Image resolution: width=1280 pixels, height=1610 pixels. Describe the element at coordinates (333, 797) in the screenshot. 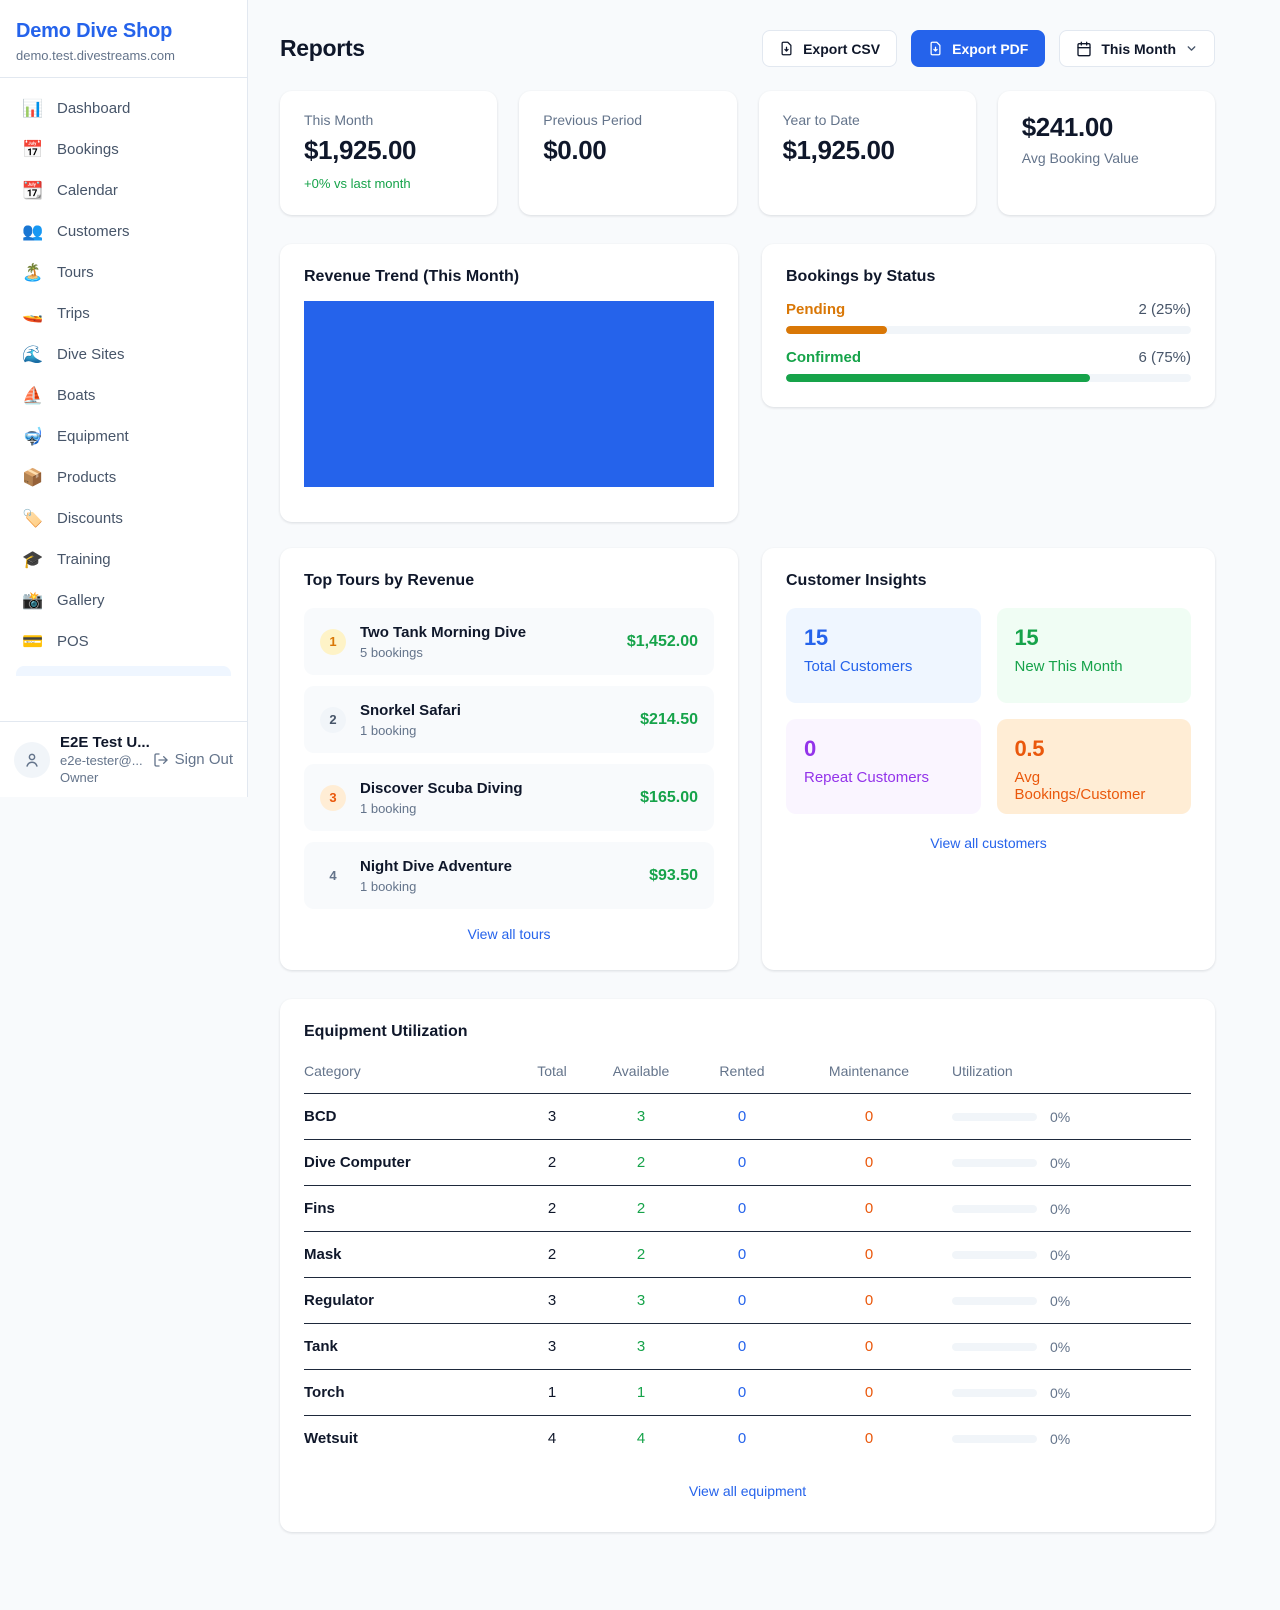

I see `rank-badge: 3` at that location.